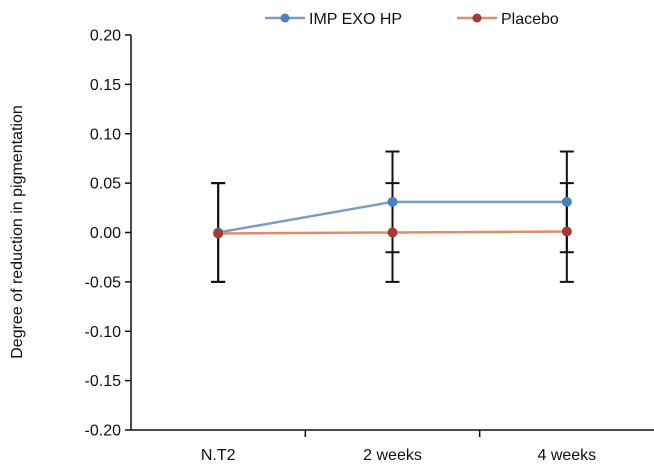  I want to click on x-tick-label: 4 weeks, so click(566, 455).